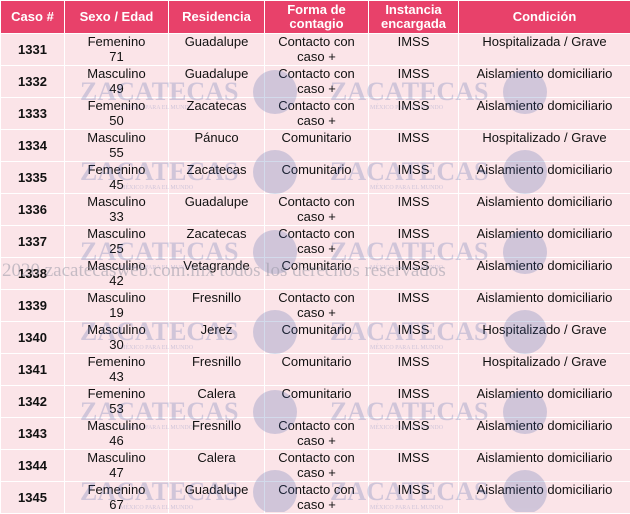  What do you see at coordinates (33, 82) in the screenshot?
I see `cell-caso: 1332` at bounding box center [33, 82].